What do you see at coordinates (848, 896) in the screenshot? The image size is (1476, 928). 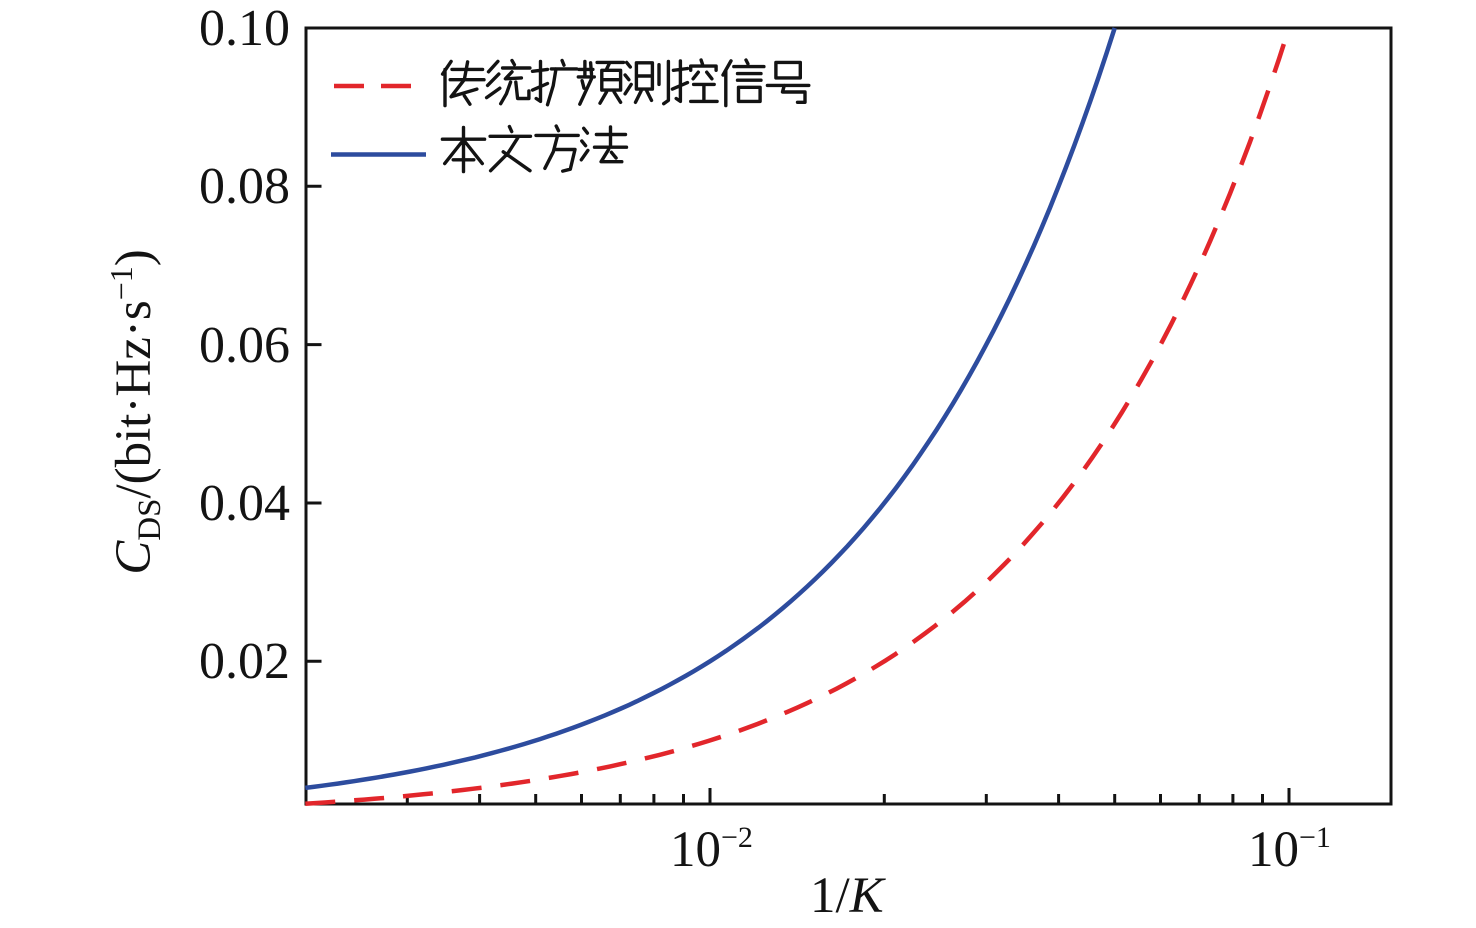 I see `svg-text: 1/K` at bounding box center [848, 896].